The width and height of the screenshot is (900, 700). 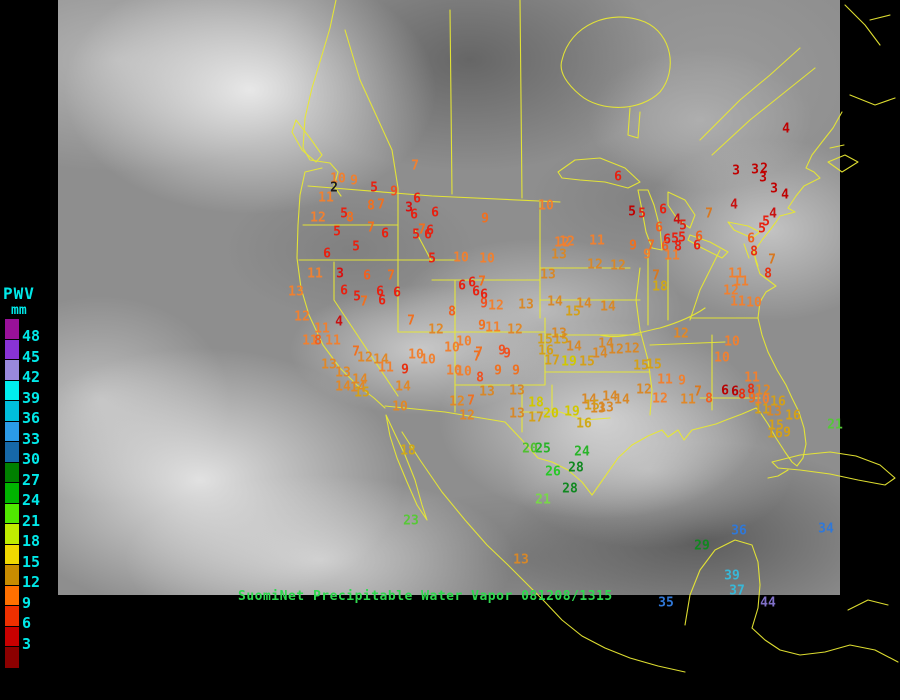 What do you see at coordinates (739, 531) in the screenshot?
I see `pwv-station-value: 36` at bounding box center [739, 531].